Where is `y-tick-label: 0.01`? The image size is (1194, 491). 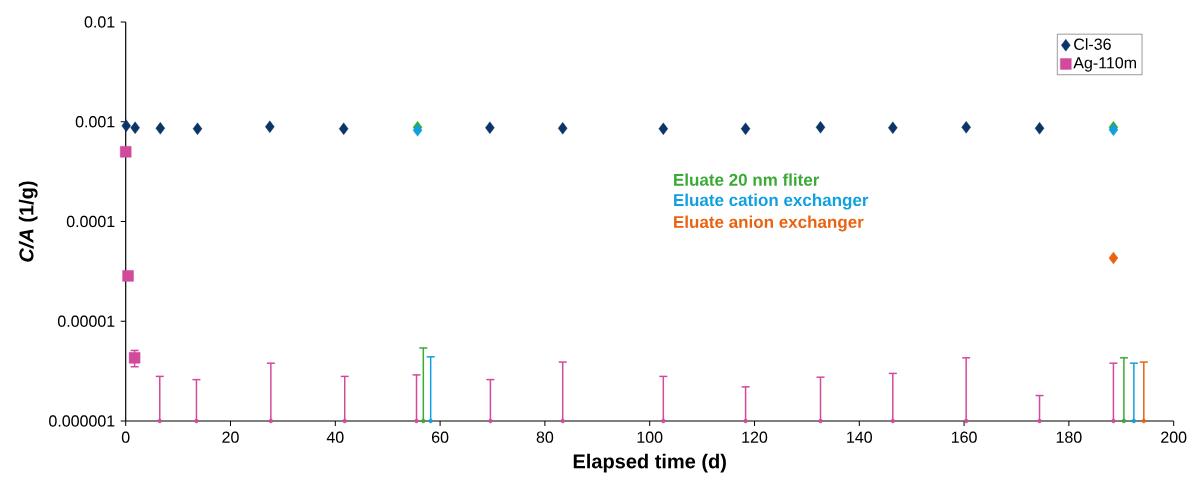
y-tick-label: 0.01 is located at coordinates (99, 22).